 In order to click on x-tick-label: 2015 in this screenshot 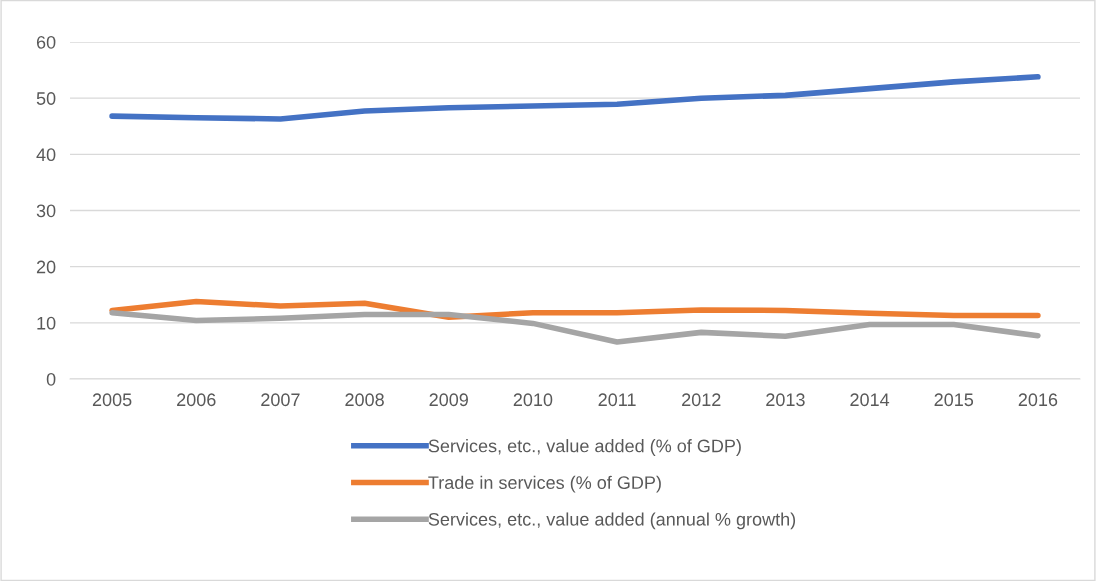, I will do `click(954, 400)`.